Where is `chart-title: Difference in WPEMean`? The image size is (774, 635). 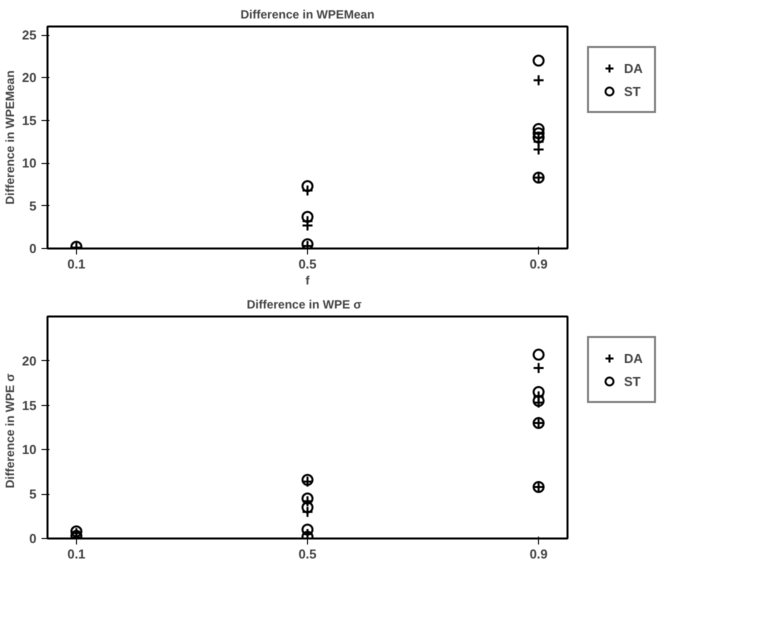 chart-title: Difference in WPEMean is located at coordinates (307, 15).